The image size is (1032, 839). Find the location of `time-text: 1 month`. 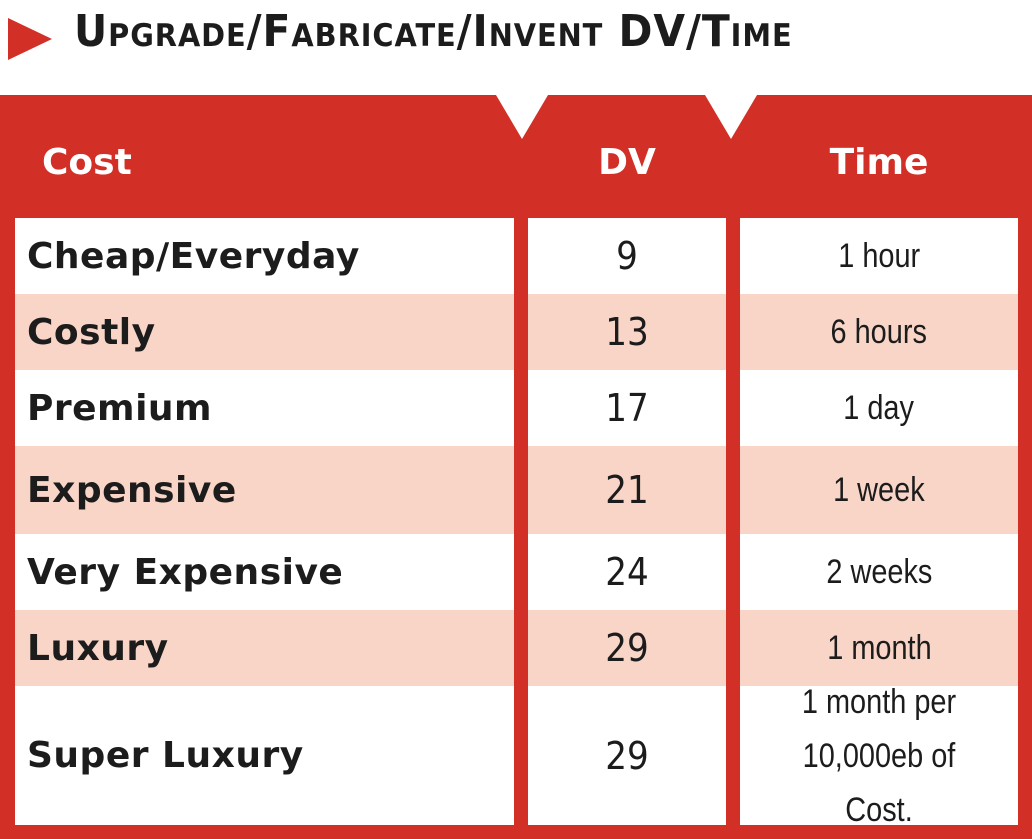

time-text: 1 month is located at coordinates (879, 648).